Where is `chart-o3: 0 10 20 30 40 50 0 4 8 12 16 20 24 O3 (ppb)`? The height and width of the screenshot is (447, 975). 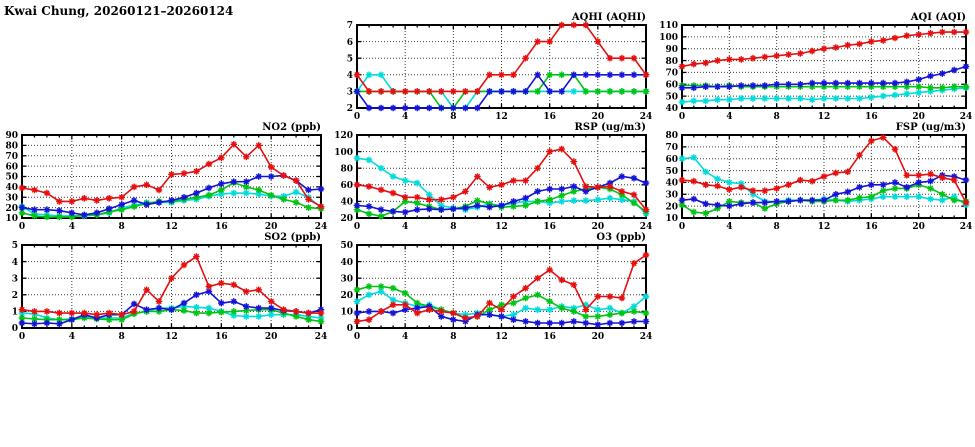 chart-o3: 0 10 20 30 40 50 0 4 8 12 16 20 24 O3 (ppb) is located at coordinates (495, 286).